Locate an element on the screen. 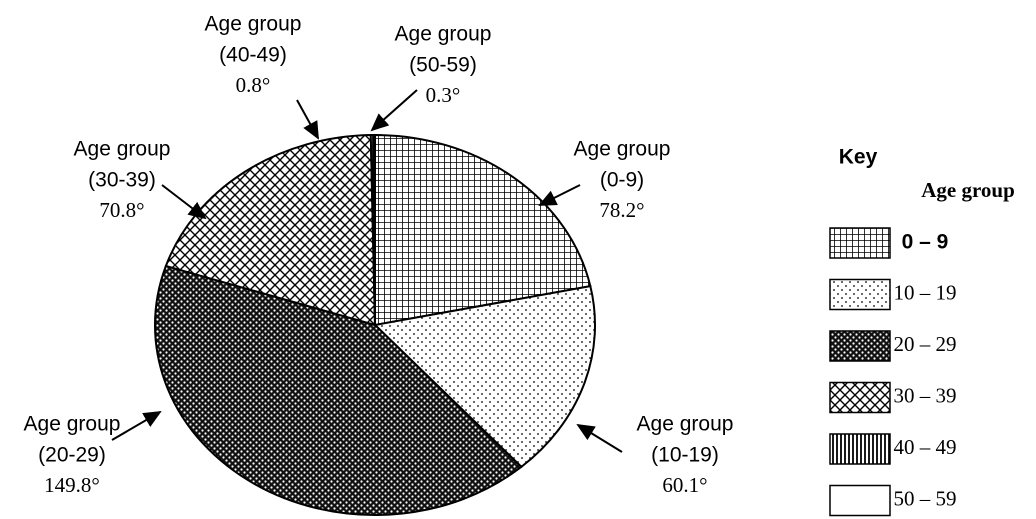 This screenshot has height=519, width=1036. legend-label: 30 – 39 is located at coordinates (925, 395).